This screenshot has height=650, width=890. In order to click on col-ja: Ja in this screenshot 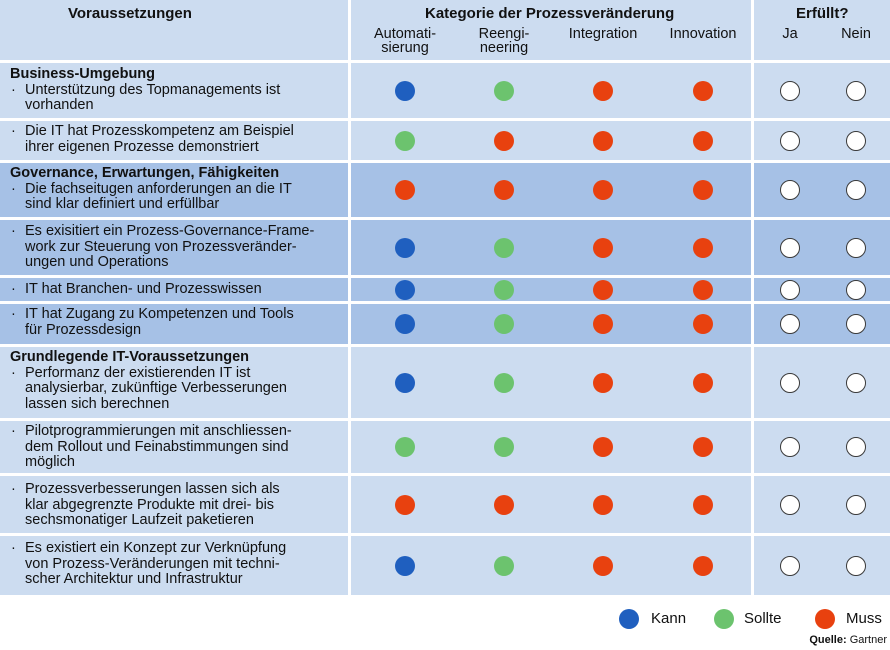, I will do `click(790, 34)`.